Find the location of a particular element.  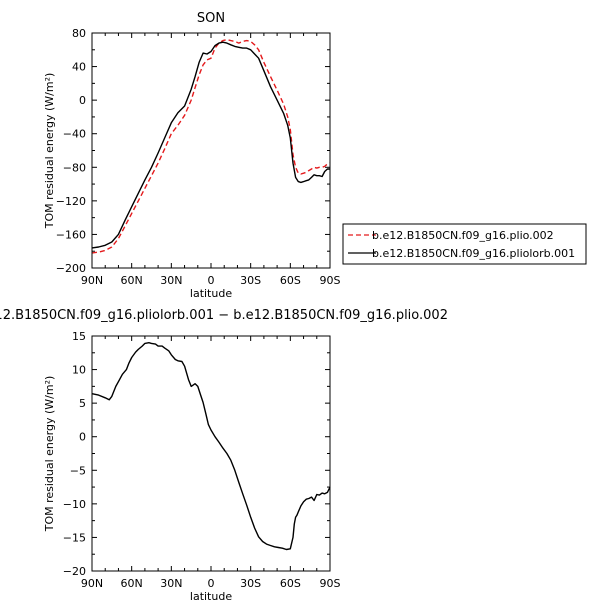

legend-entry-plio: b.e12.B1850CN.f09_g16.plio.002 is located at coordinates (463, 235).